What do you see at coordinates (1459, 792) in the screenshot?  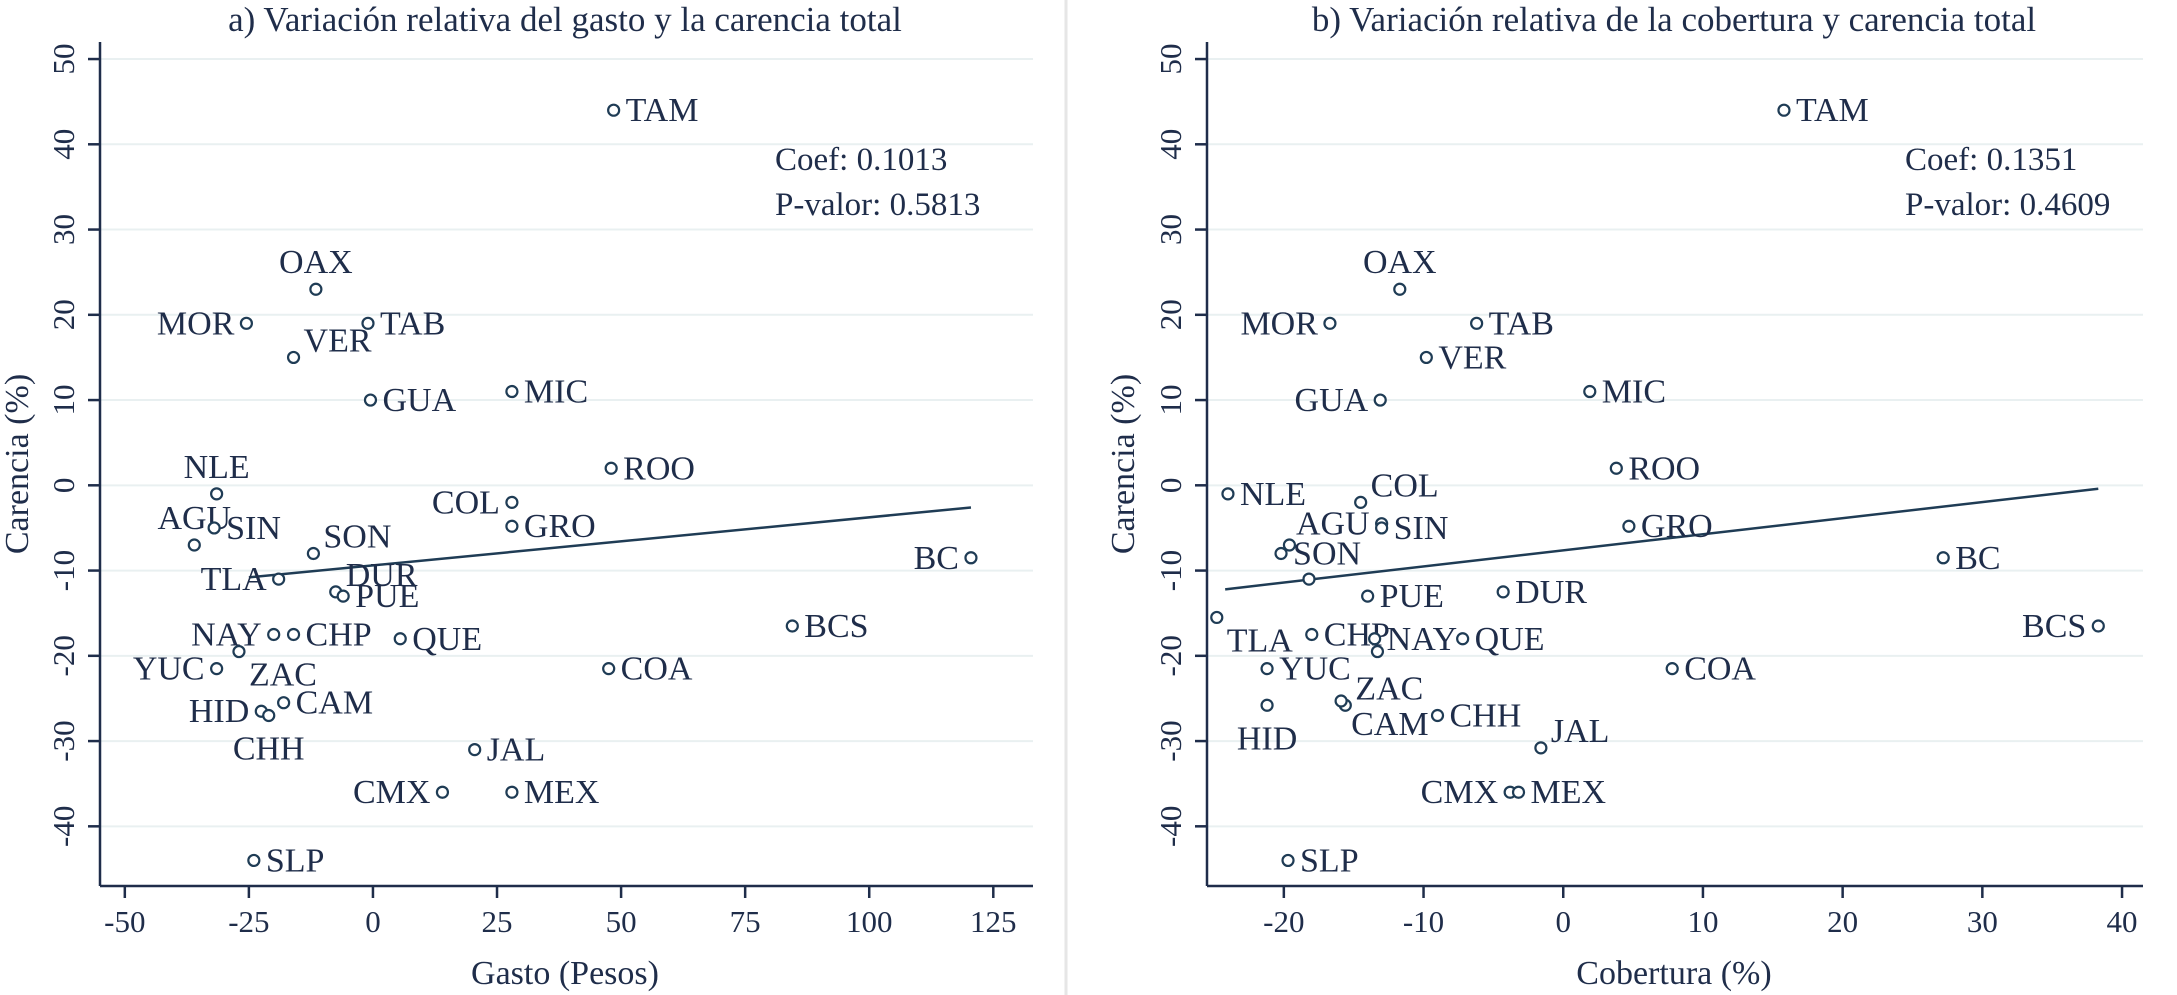 I see `point-label-b-cmx: CMX` at bounding box center [1459, 792].